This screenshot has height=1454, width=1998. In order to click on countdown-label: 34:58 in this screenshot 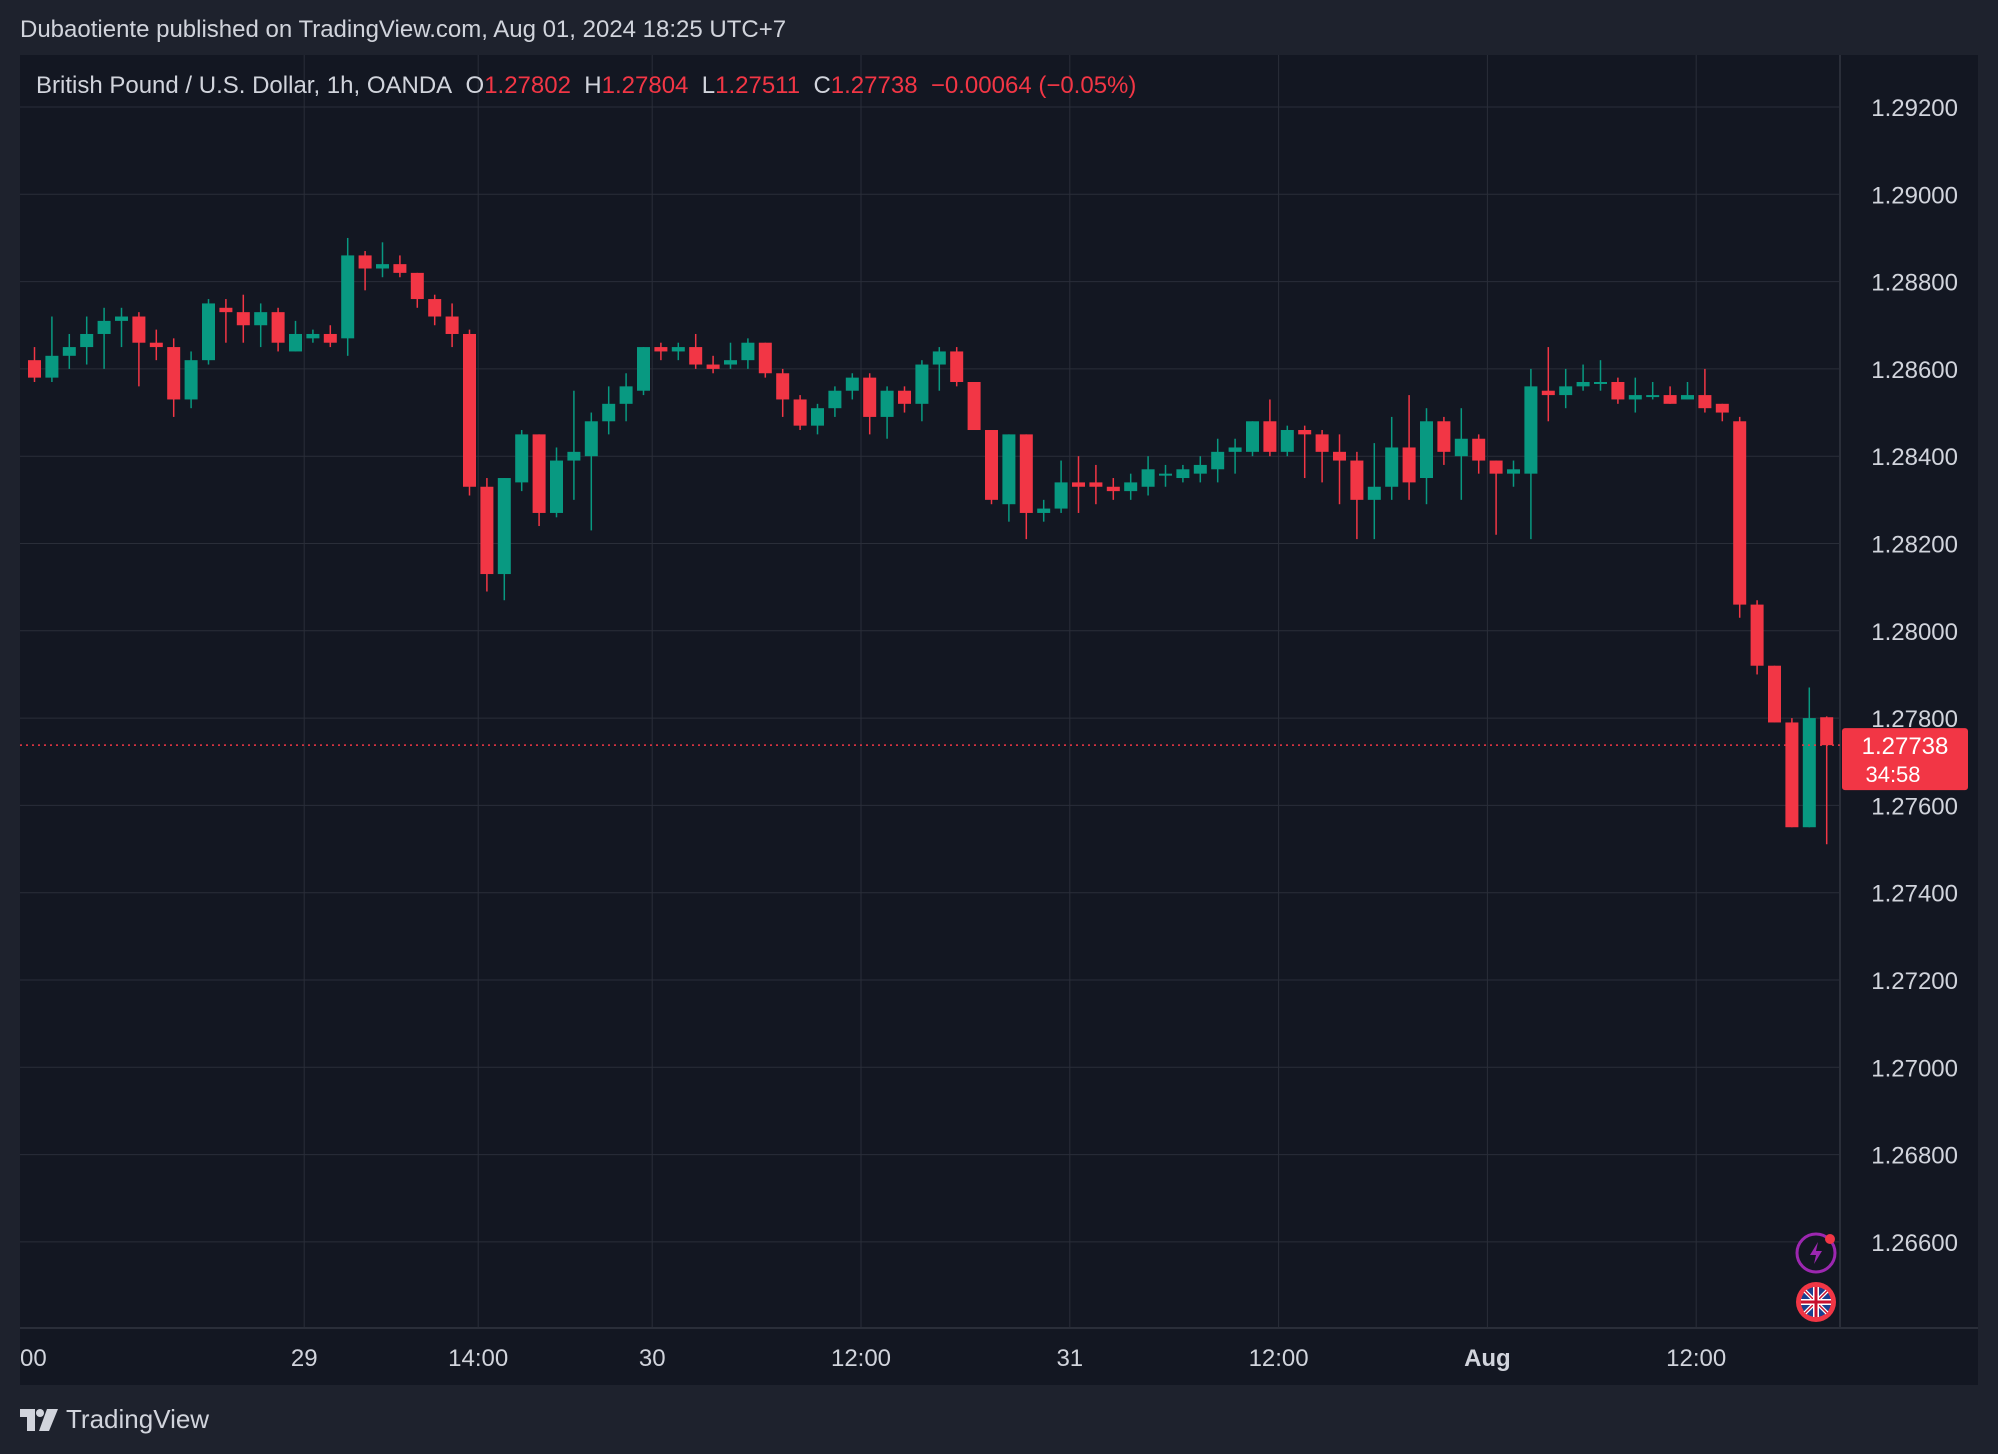, I will do `click(1892, 774)`.